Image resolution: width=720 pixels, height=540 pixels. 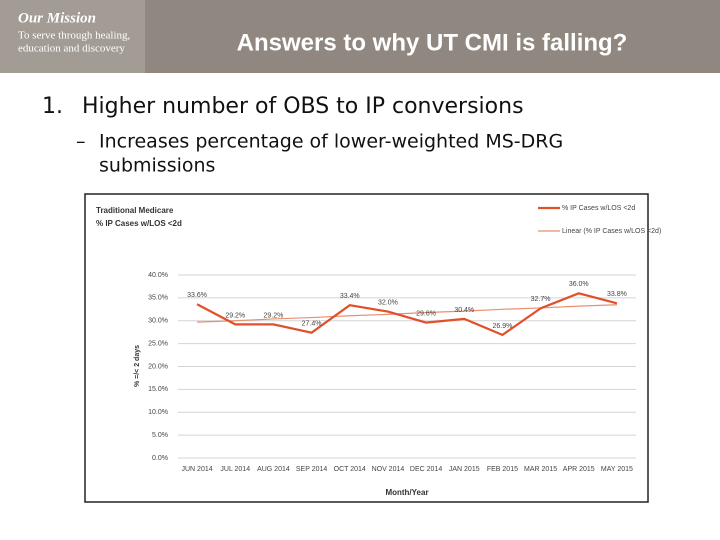 What do you see at coordinates (350, 296) in the screenshot?
I see `data-label: 33.4%` at bounding box center [350, 296].